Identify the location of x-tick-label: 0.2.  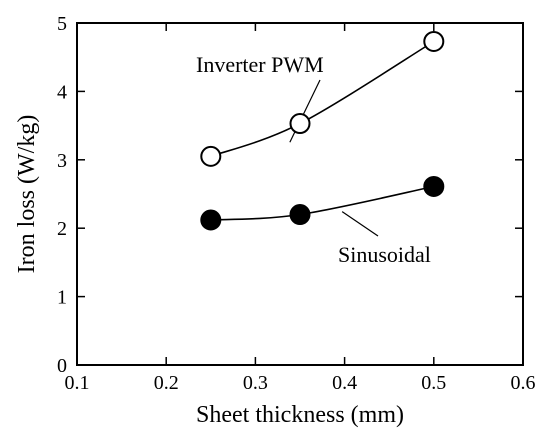
(166, 383).